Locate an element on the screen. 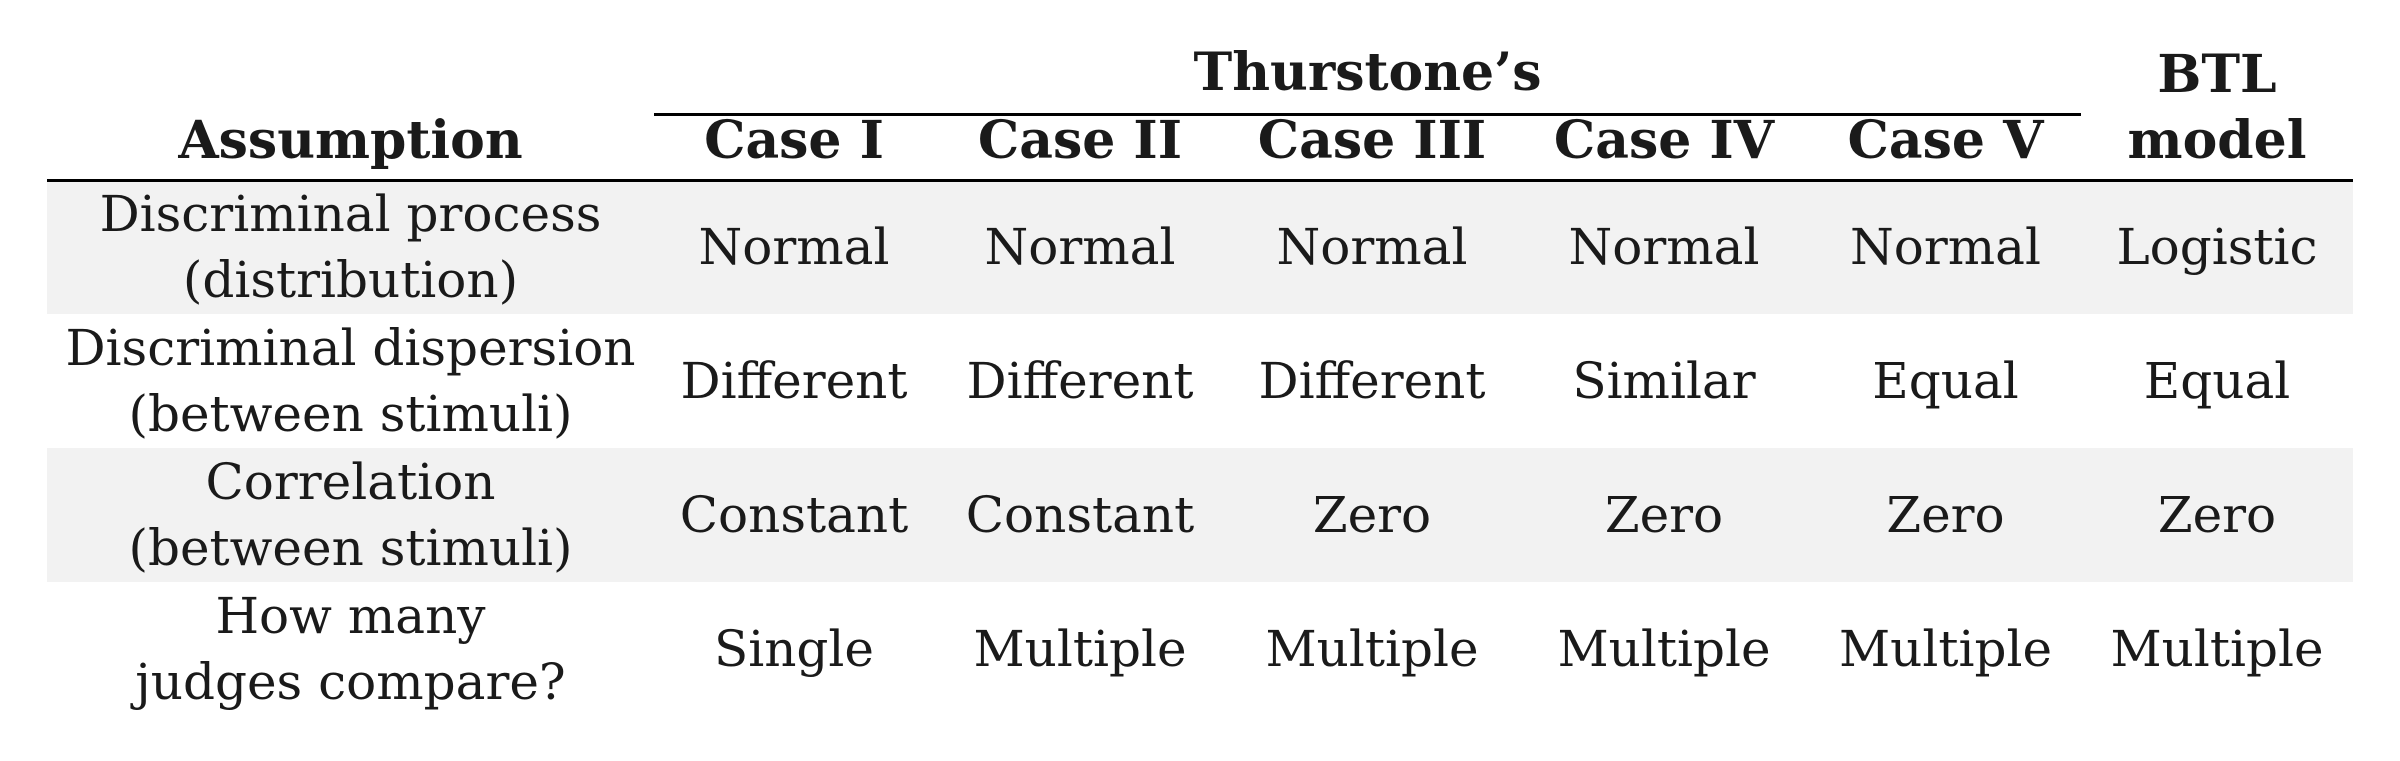 The image size is (2400, 761). header-case-3: Case III is located at coordinates (1372, 140).